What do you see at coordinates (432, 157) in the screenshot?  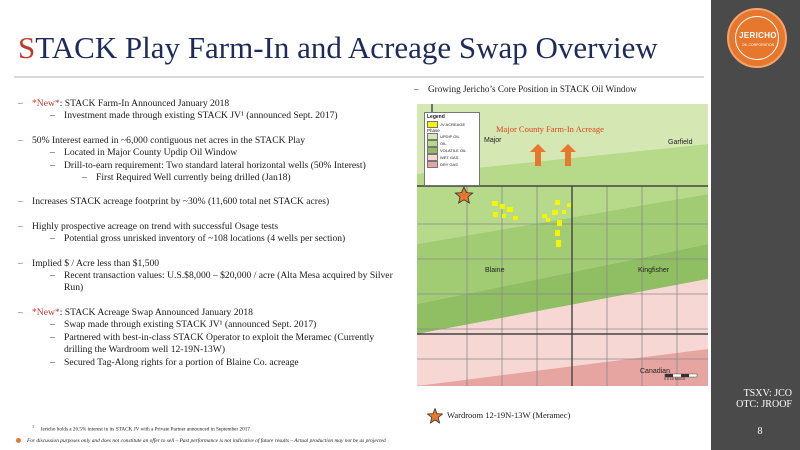 I see `swatch-wet-gas` at bounding box center [432, 157].